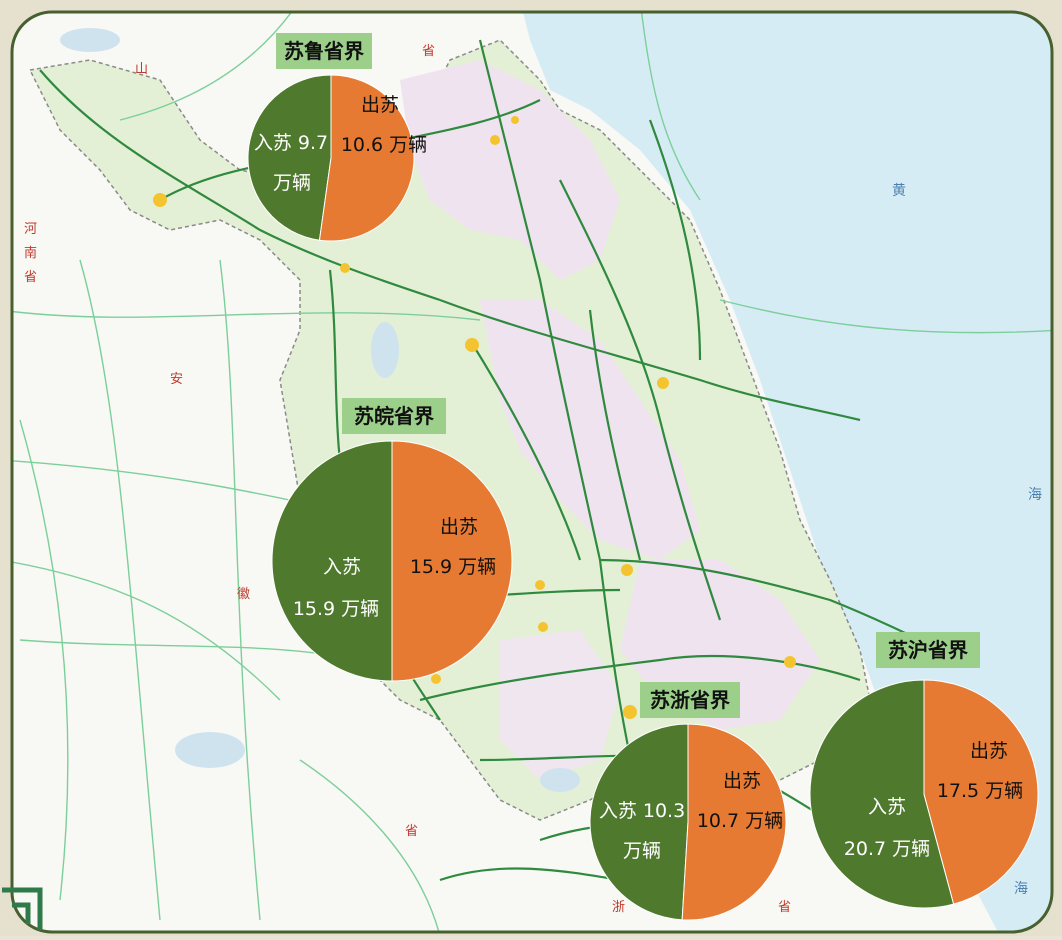  I want to click on sea-label-huang: 黄, so click(899, 191).